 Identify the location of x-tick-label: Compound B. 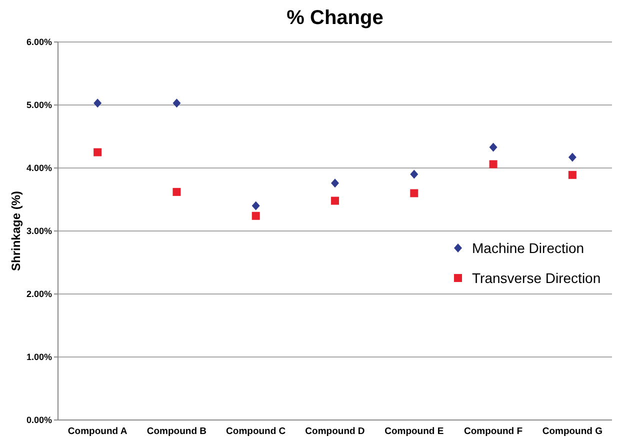
(176, 431).